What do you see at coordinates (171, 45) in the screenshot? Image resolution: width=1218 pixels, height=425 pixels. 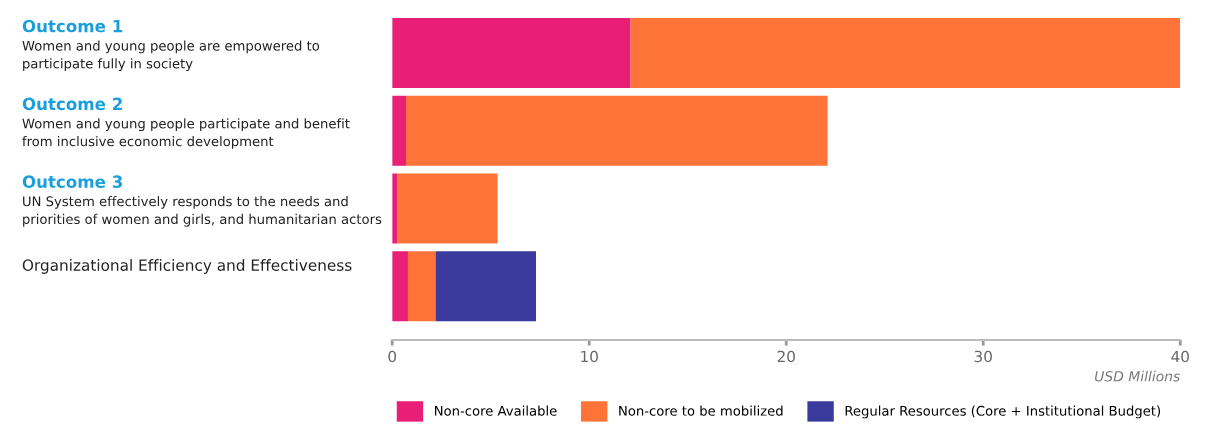 I see `y-tick-label: Outcome 1 Women and young people are empowered to participate fully in society` at bounding box center [171, 45].